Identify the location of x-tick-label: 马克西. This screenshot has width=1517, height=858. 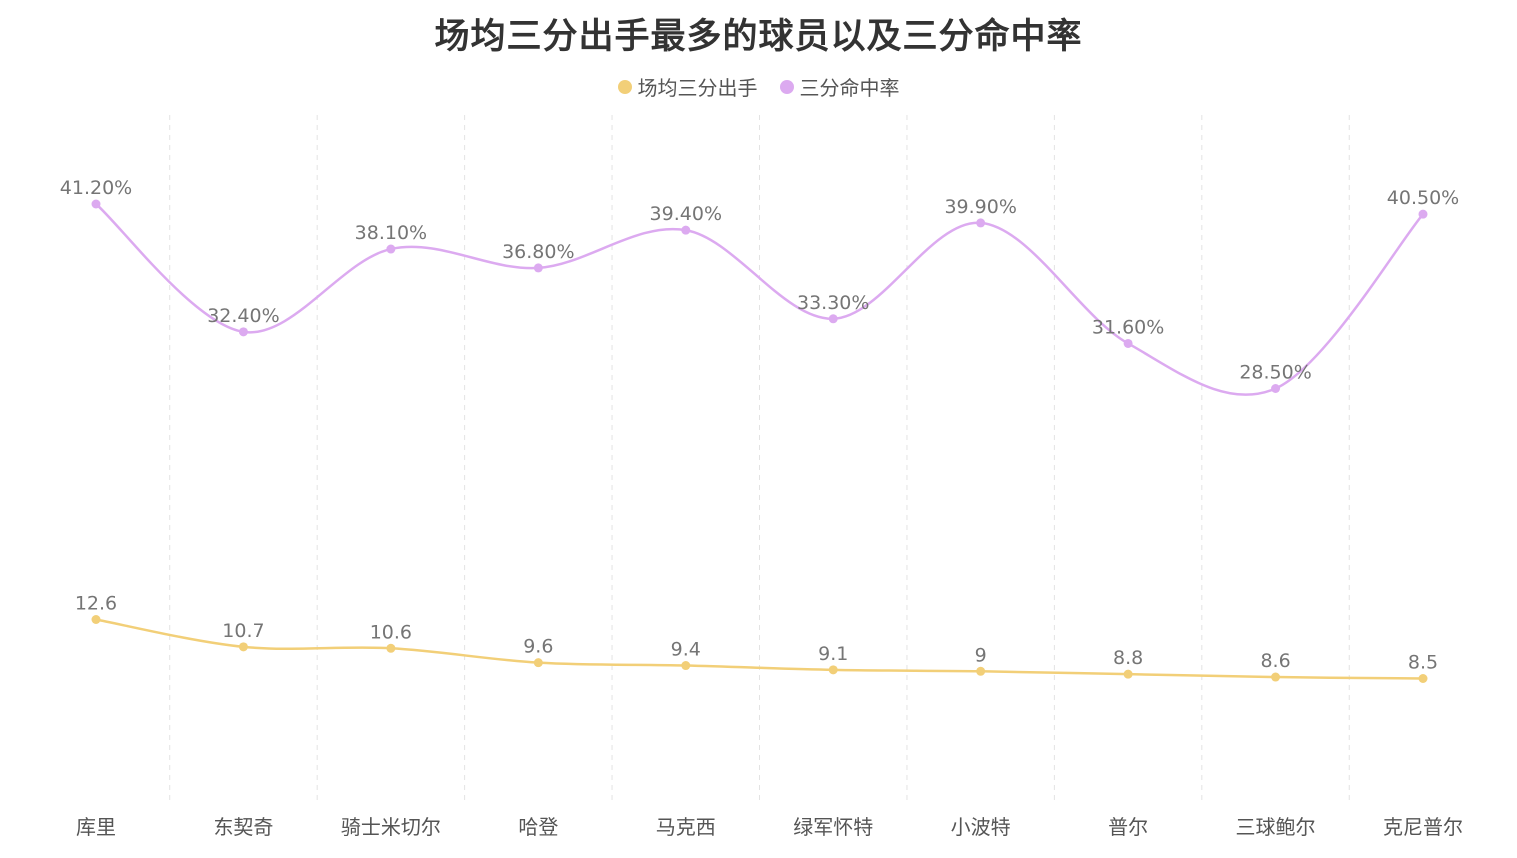
(686, 827).